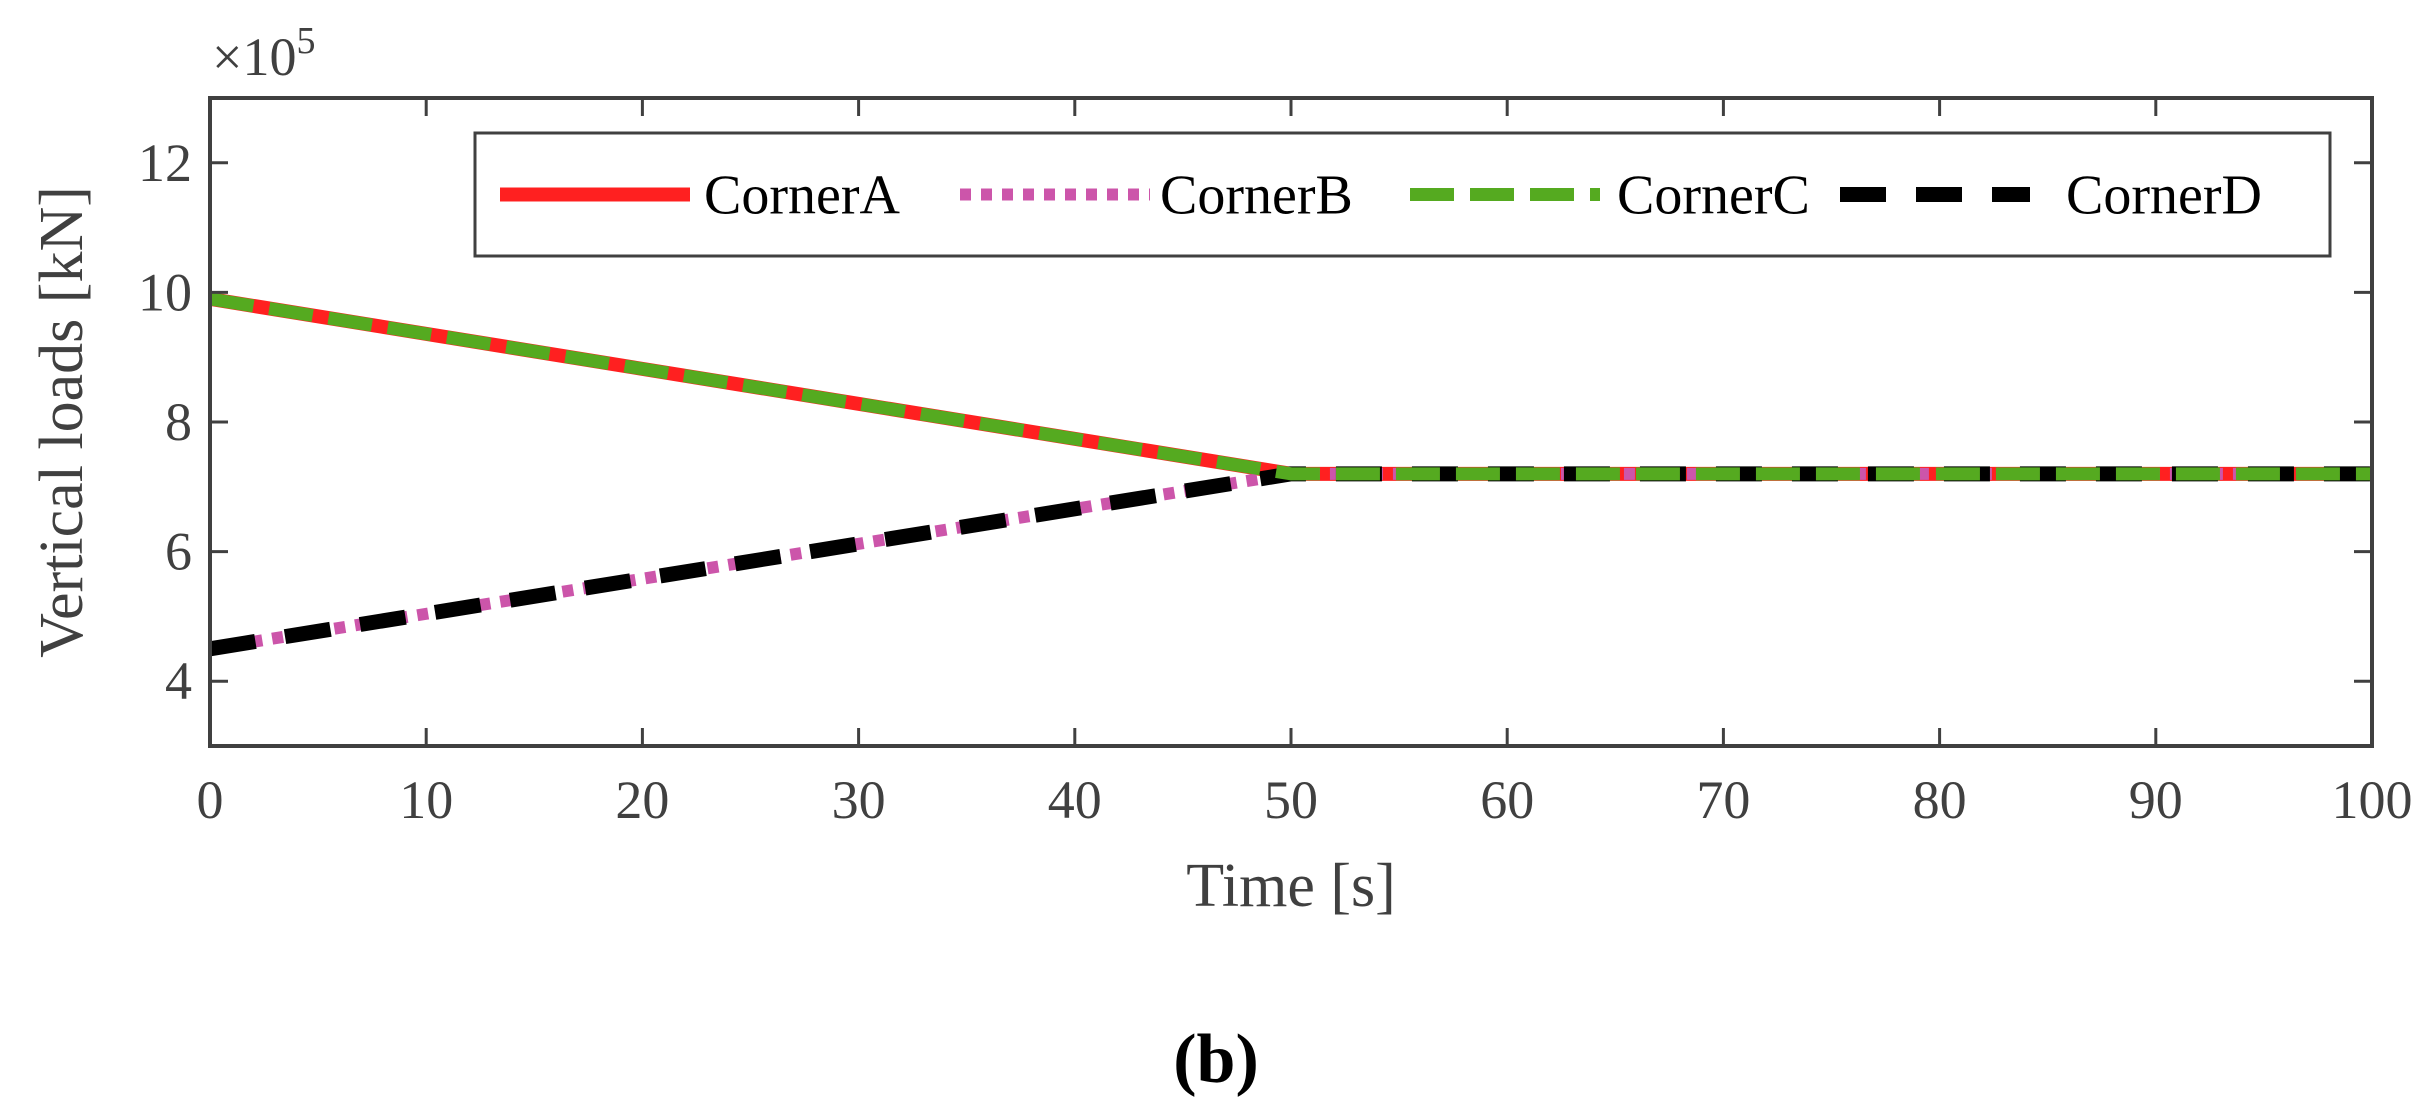 The height and width of the screenshot is (1112, 2433). What do you see at coordinates (1940, 800) in the screenshot?
I see `x-tick-label: 80` at bounding box center [1940, 800].